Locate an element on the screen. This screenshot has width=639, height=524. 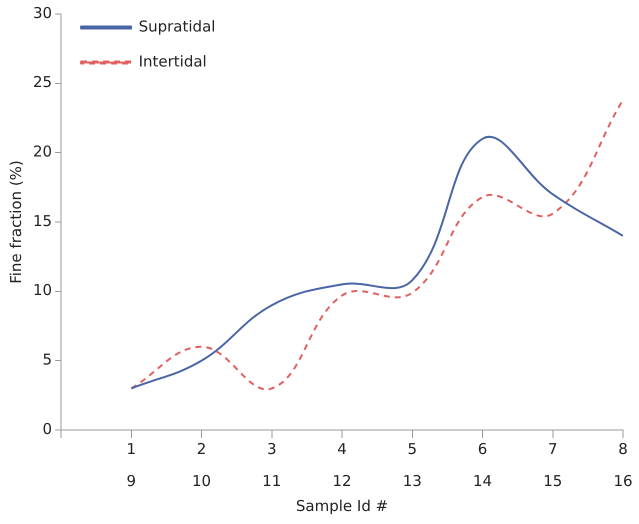
x-tick-label: 6 is located at coordinates (483, 449).